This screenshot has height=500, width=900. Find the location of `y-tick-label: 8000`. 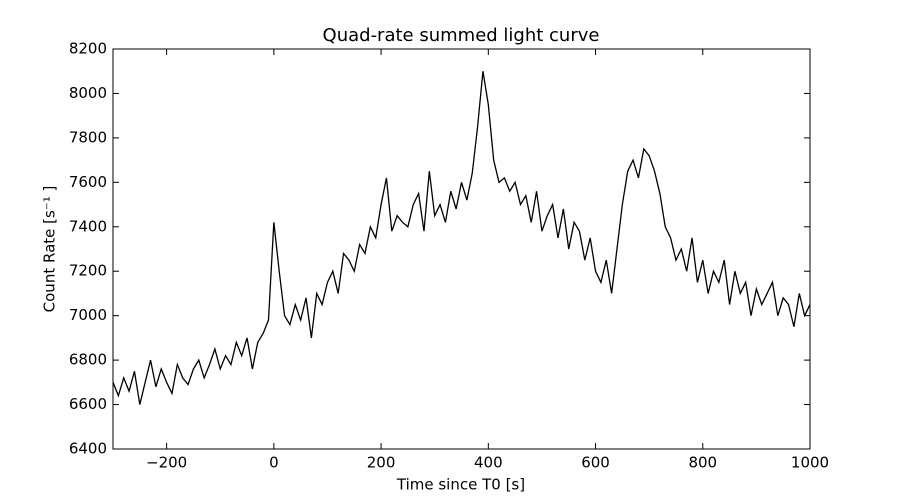

y-tick-label: 8000 is located at coordinates (88, 93).